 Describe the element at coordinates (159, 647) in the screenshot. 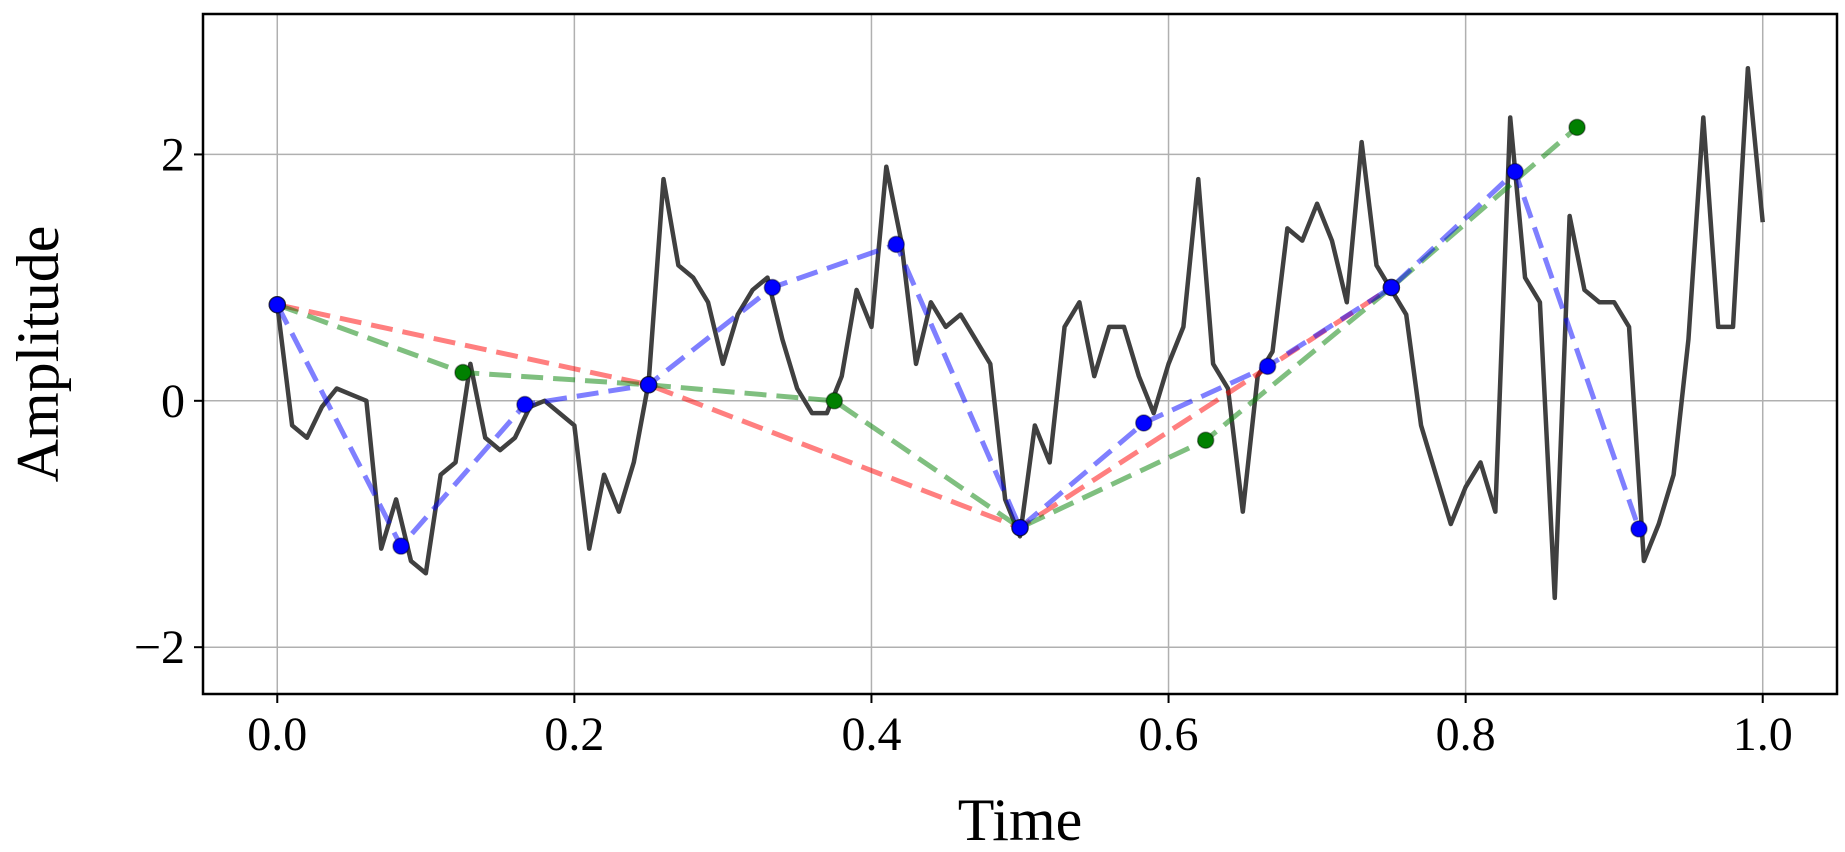

I see `y-tick-label: −2` at that location.